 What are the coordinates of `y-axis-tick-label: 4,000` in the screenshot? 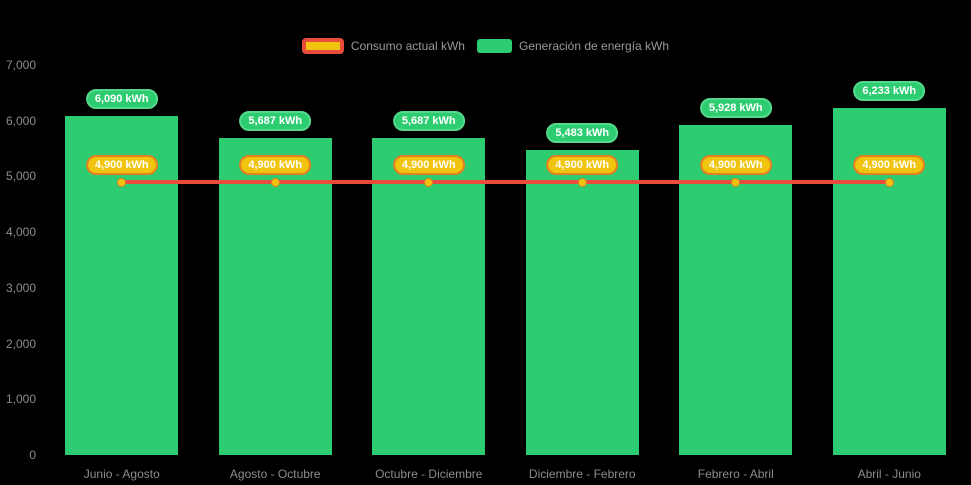 It's located at (20, 232).